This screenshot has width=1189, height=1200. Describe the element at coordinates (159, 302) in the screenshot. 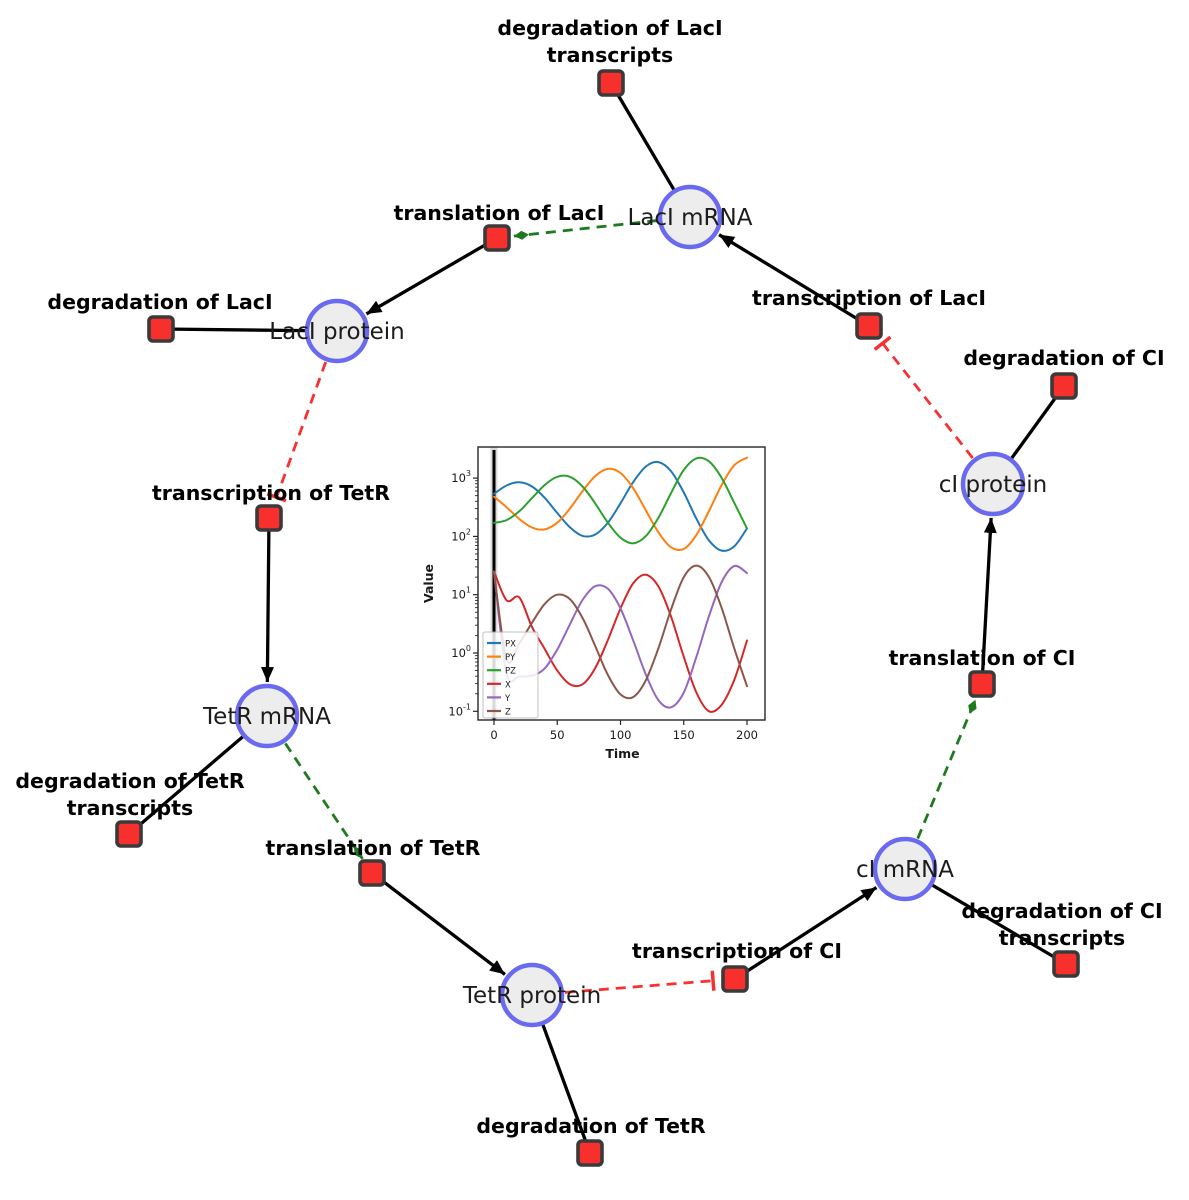

I see `reaction-label-degradation-of-lacI: degradation of LacI` at that location.